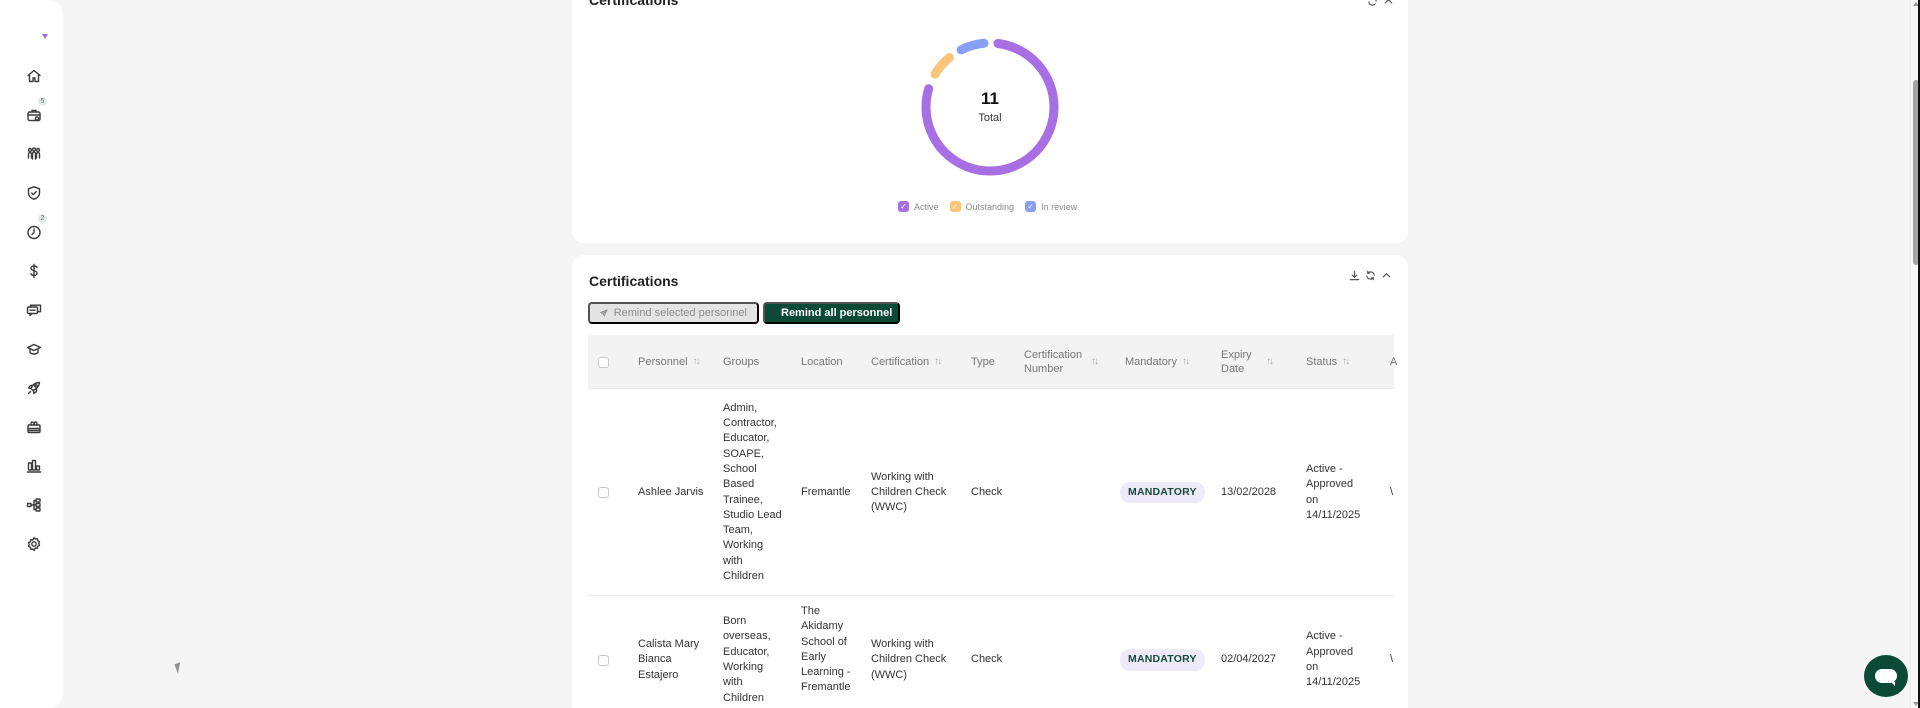 The width and height of the screenshot is (1920, 708). Describe the element at coordinates (34, 115) in the screenshot. I see `briefcase-search-icon` at that location.